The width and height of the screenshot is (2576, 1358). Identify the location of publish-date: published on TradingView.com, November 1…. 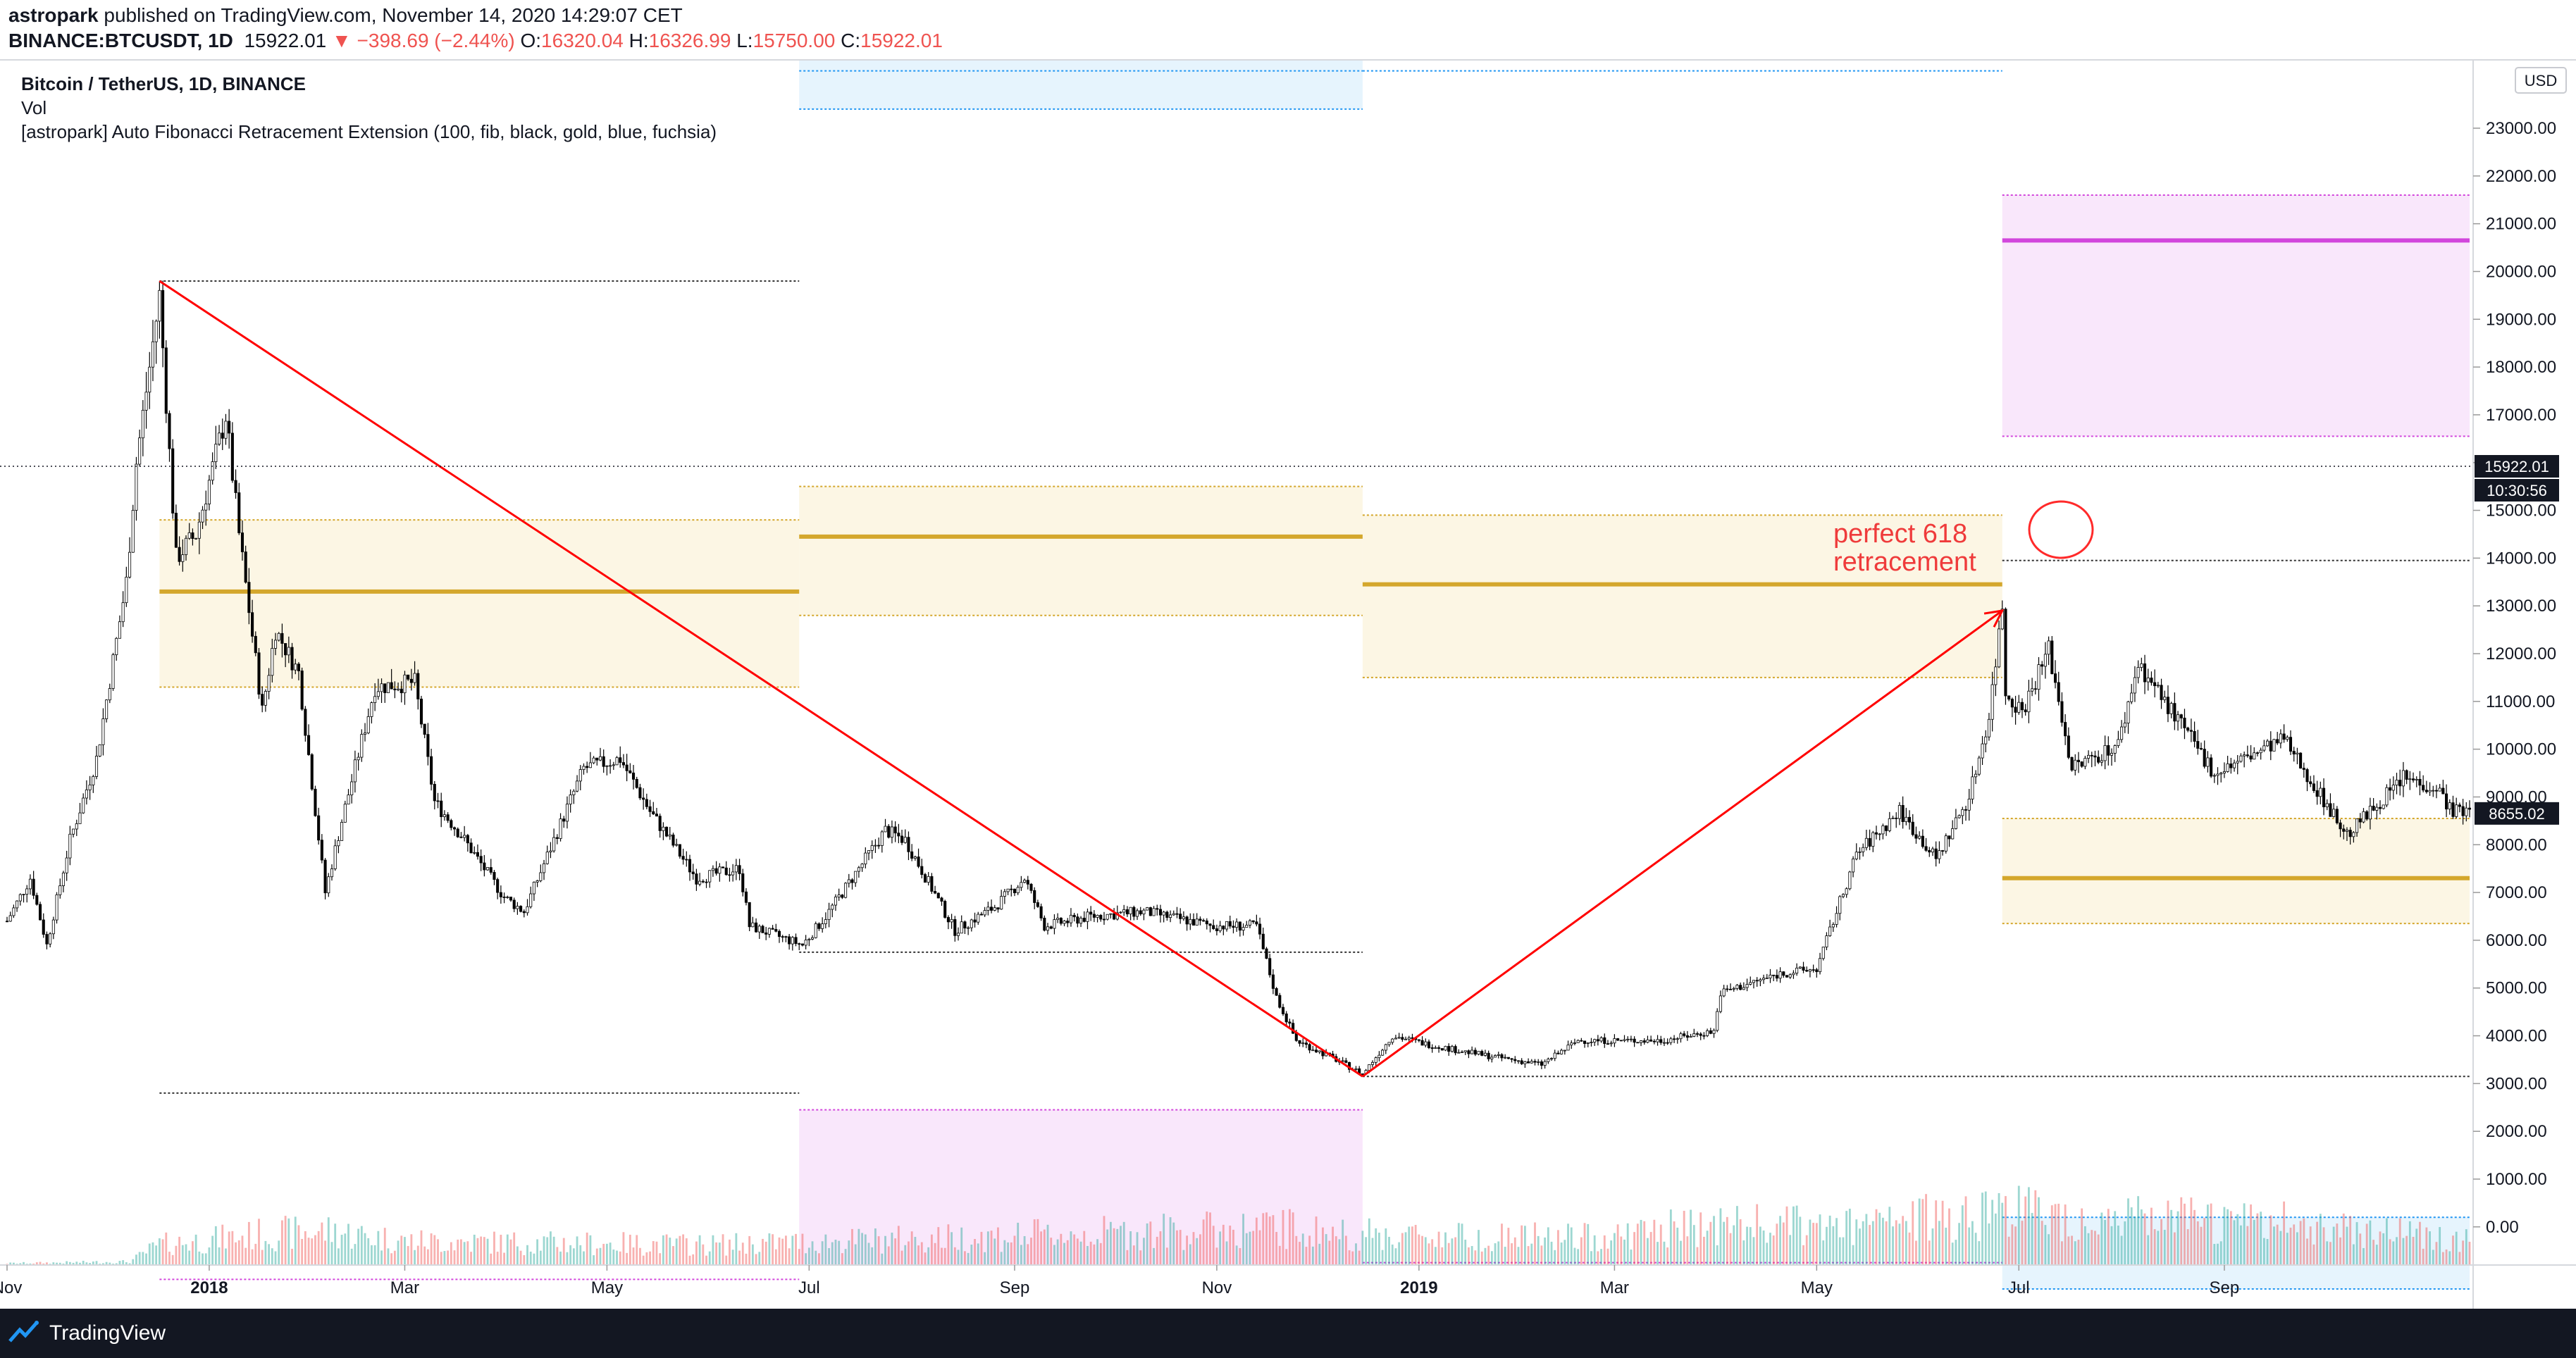
(390, 15).